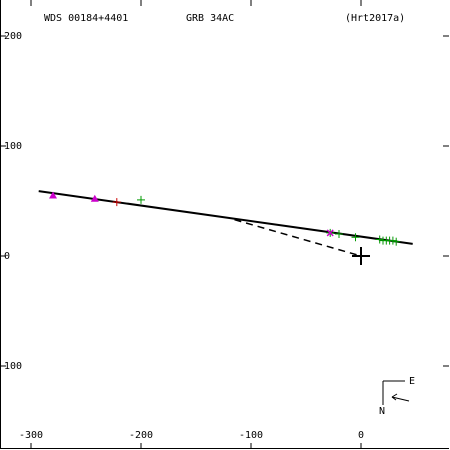  Describe the element at coordinates (400, 397) in the screenshot. I see `left-arrow-icon` at that location.